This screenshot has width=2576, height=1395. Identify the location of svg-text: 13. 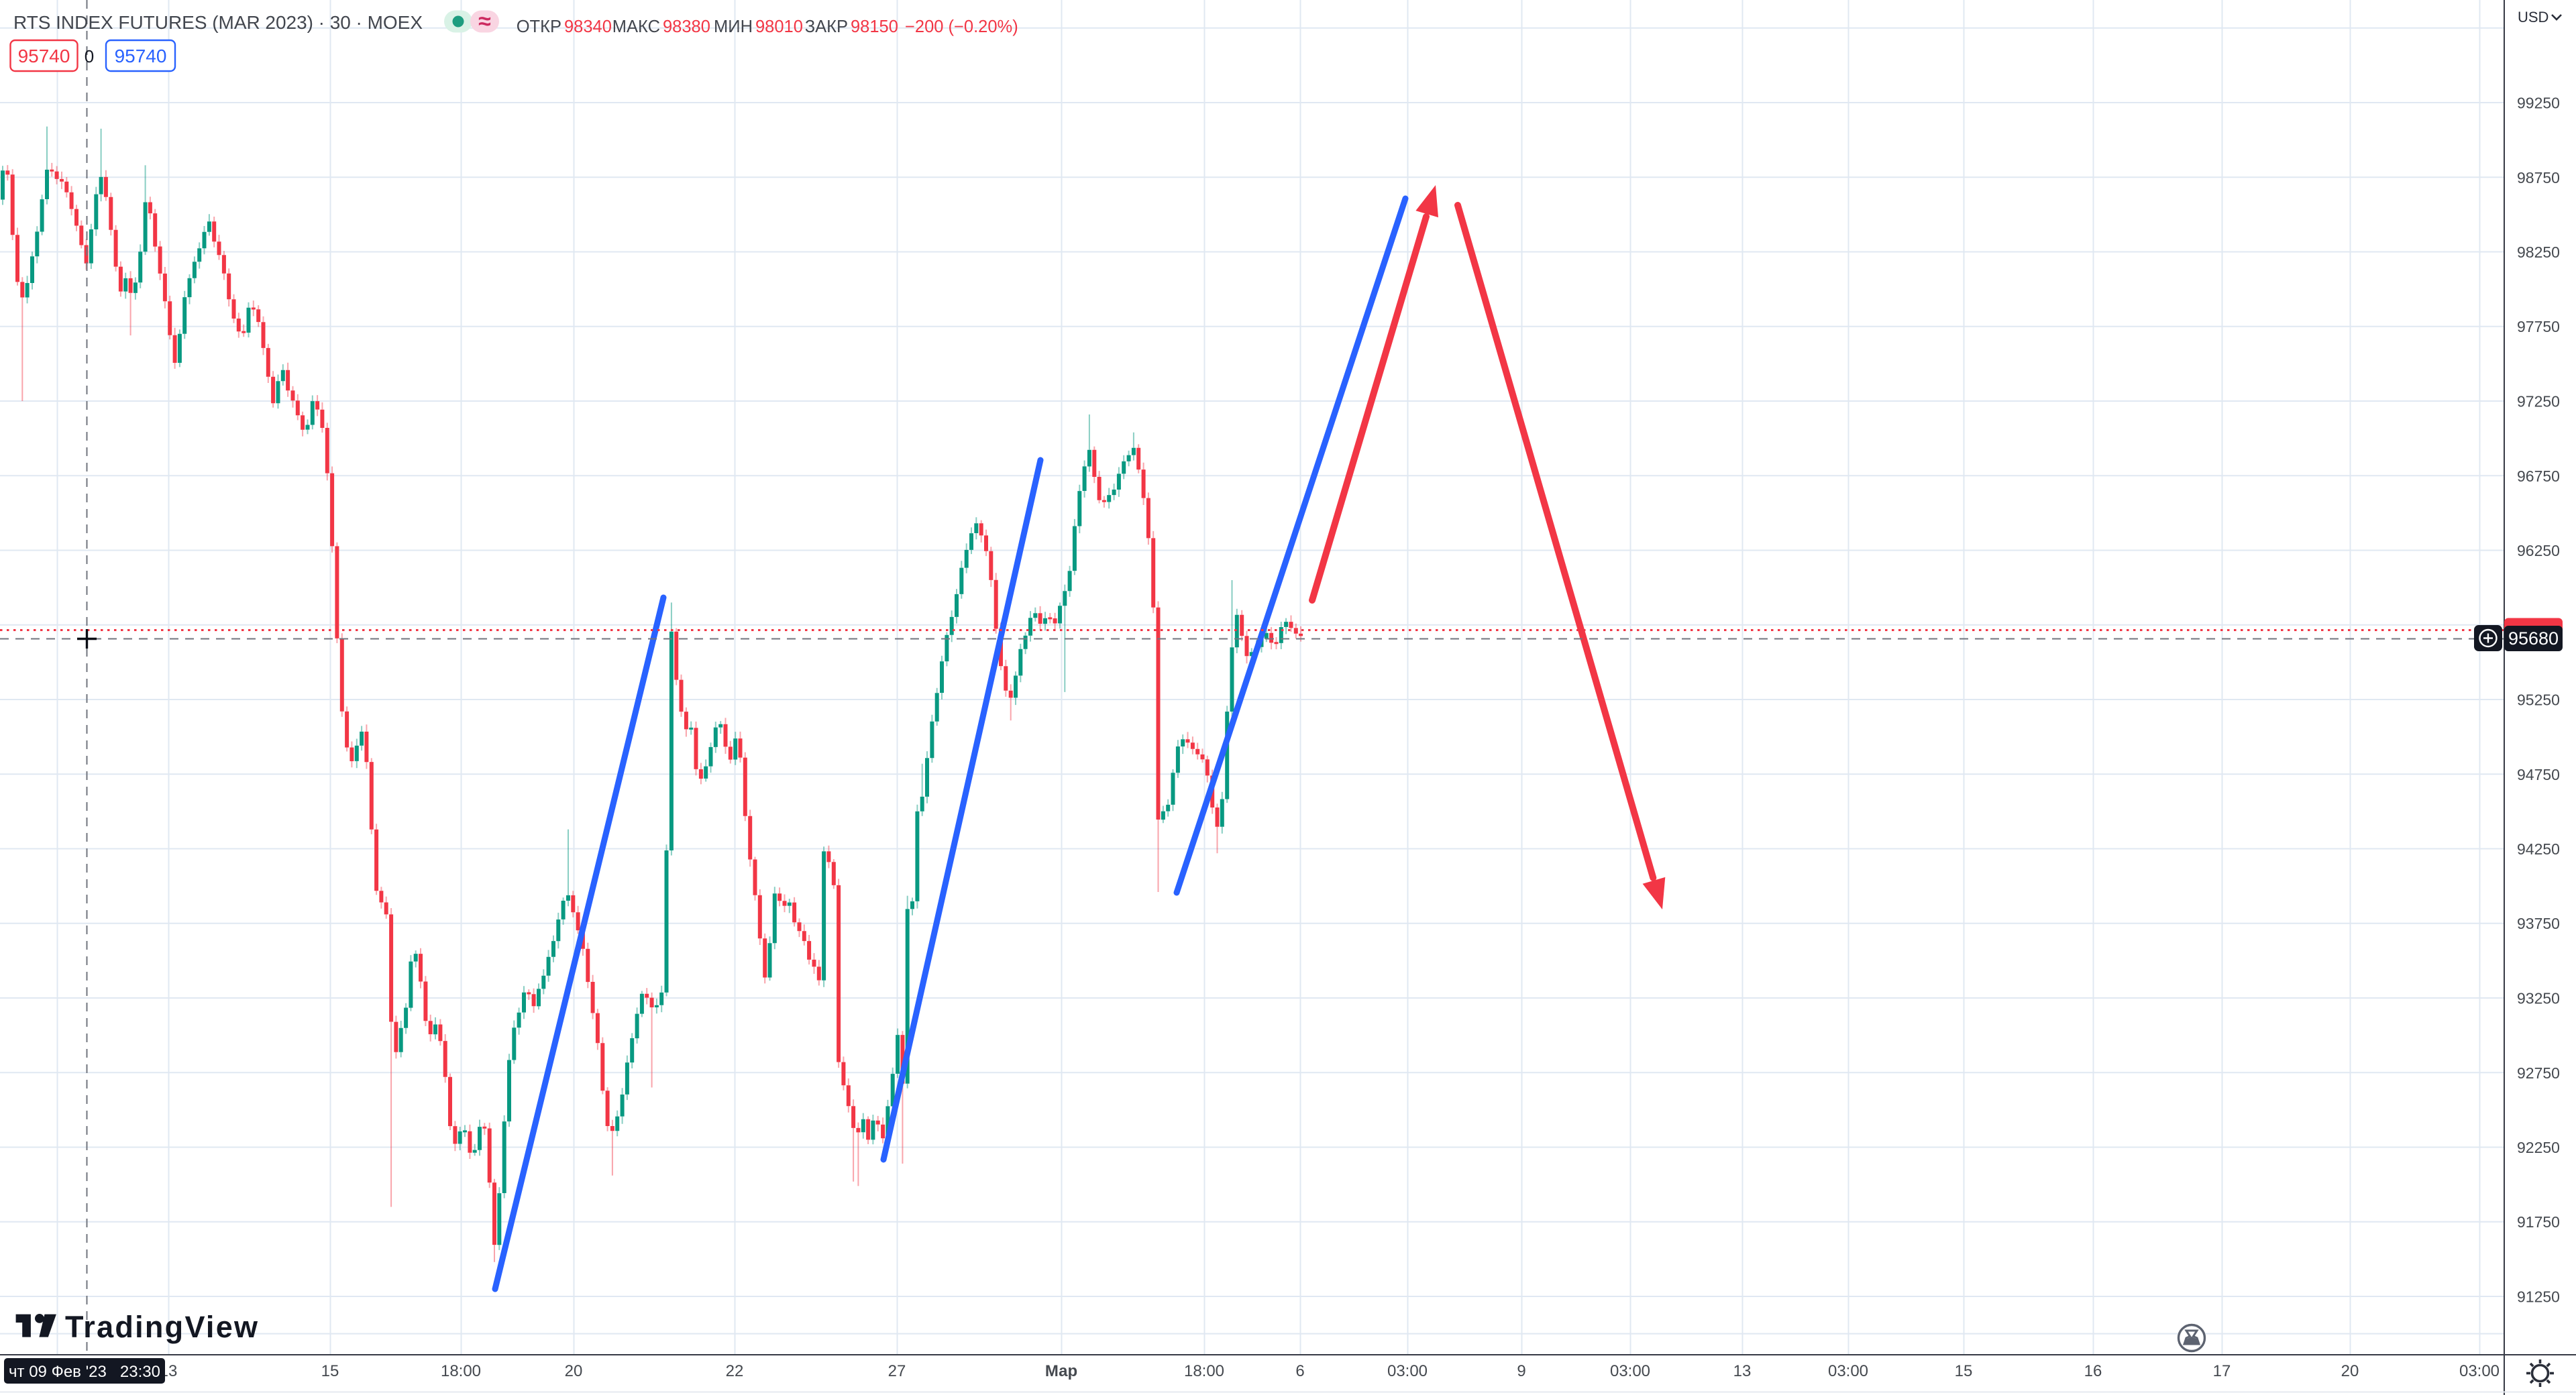
(1742, 1371).